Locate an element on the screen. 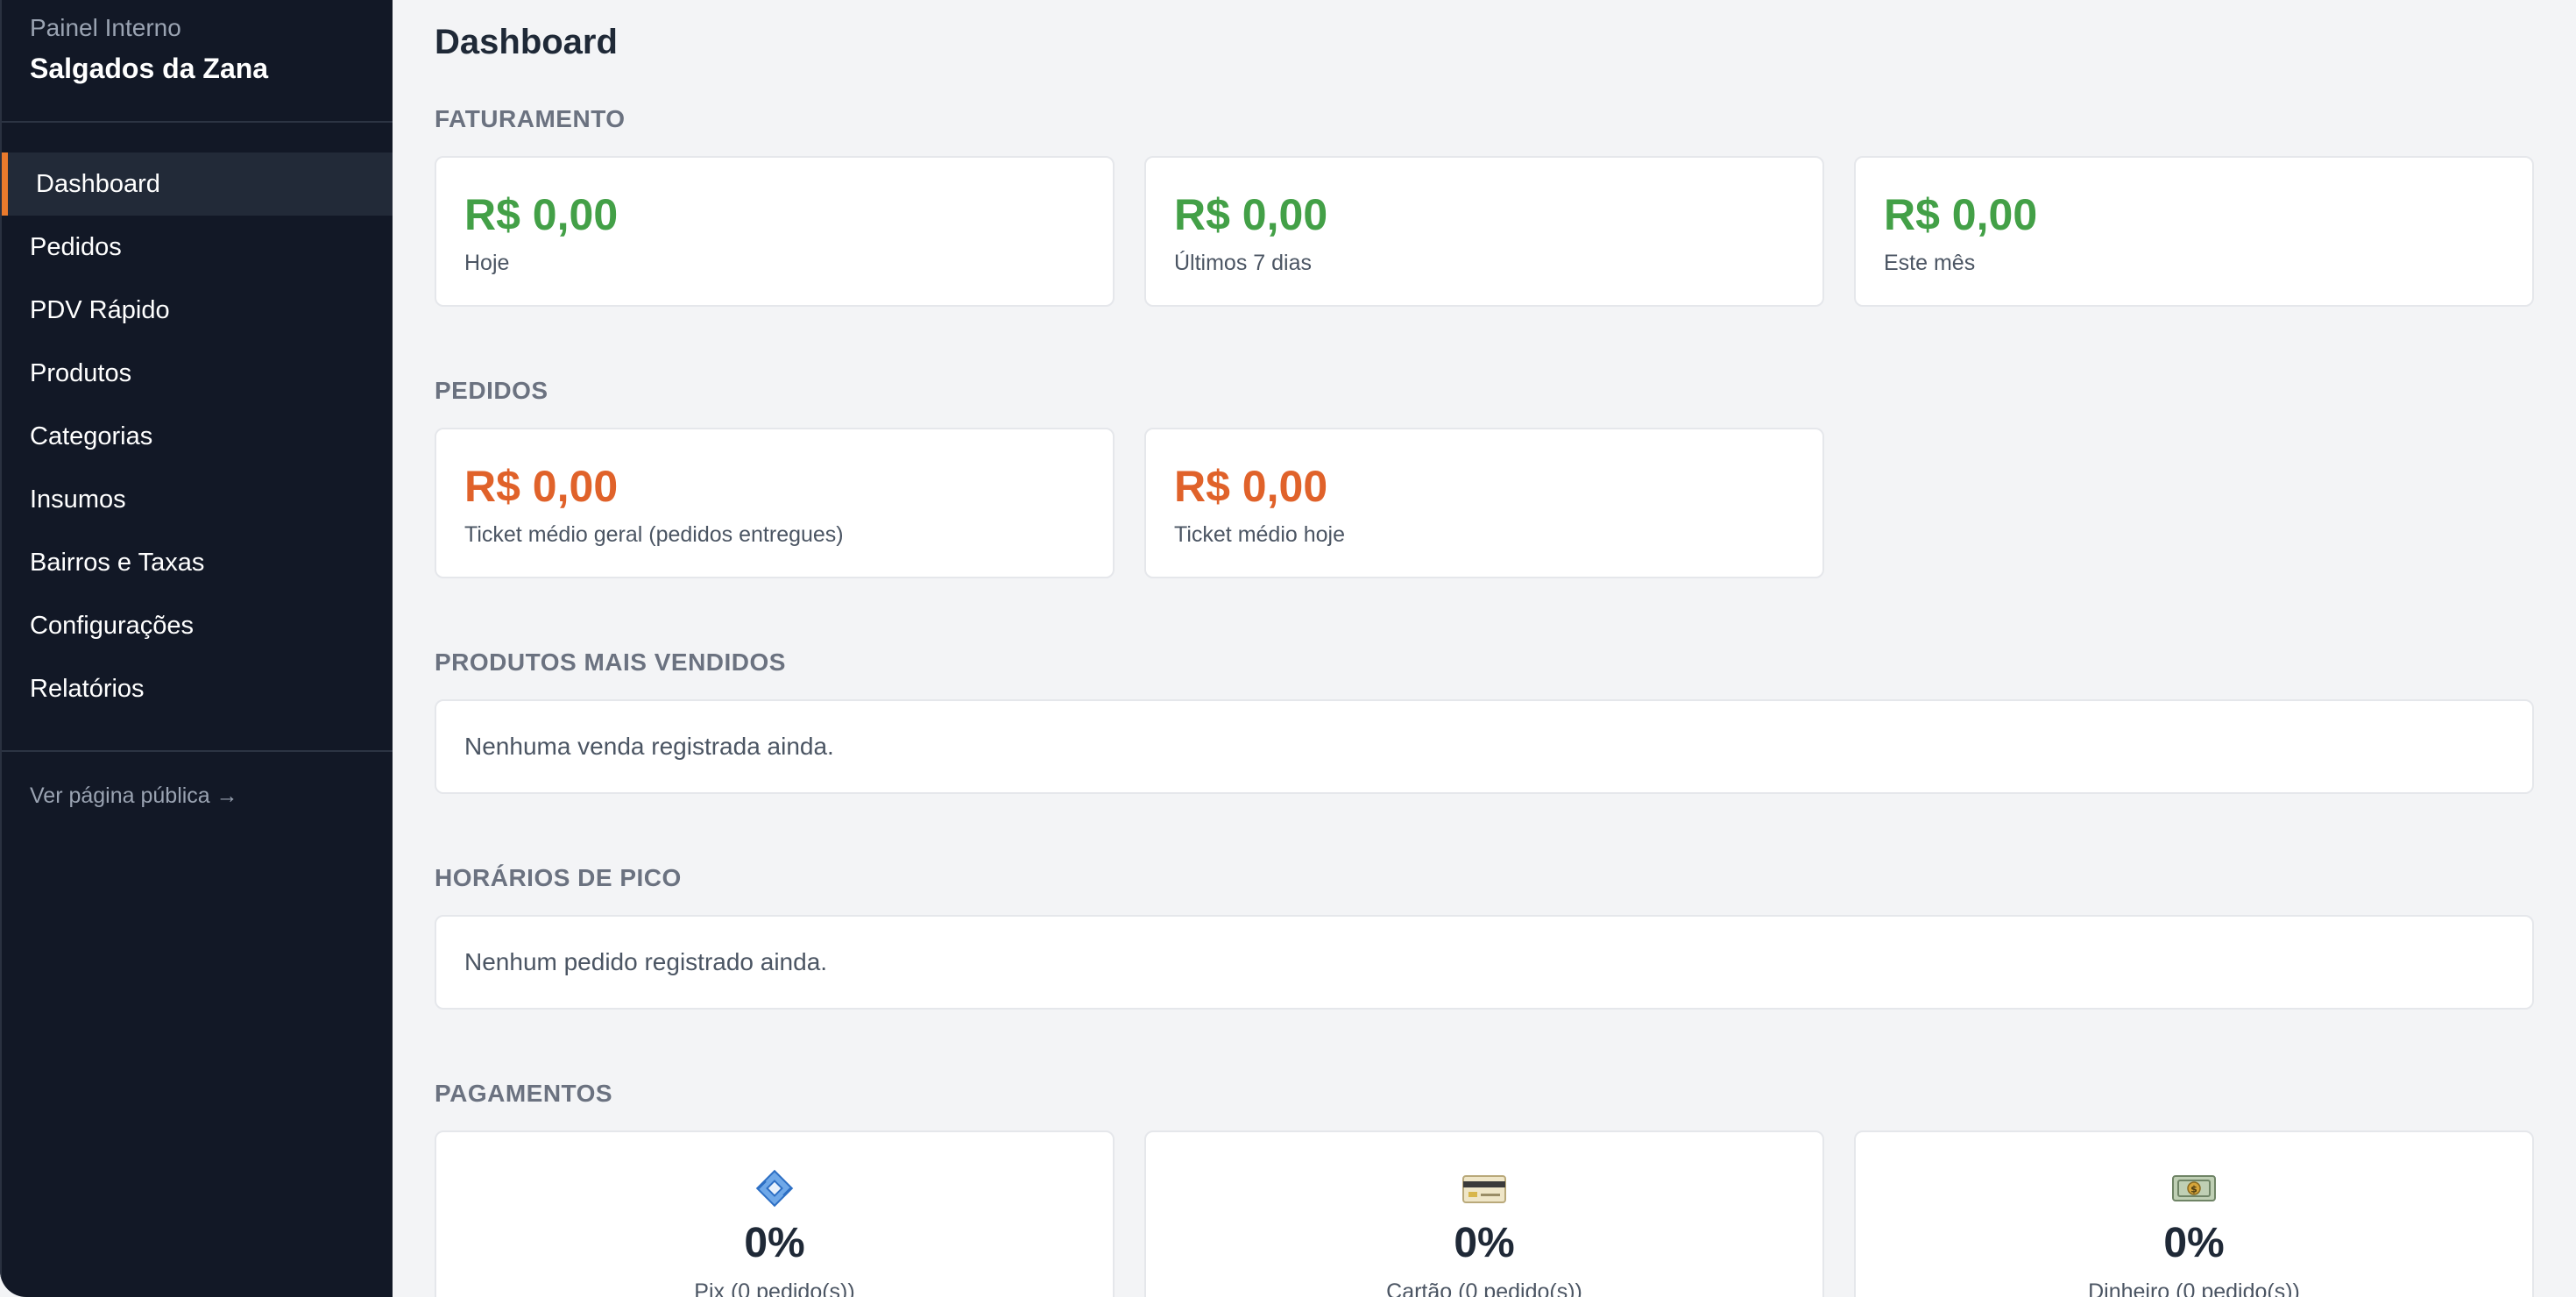 This screenshot has height=1297, width=2576. revenue-card-7-days: R$ 0,00 Últimos 7 dias is located at coordinates (1484, 231).